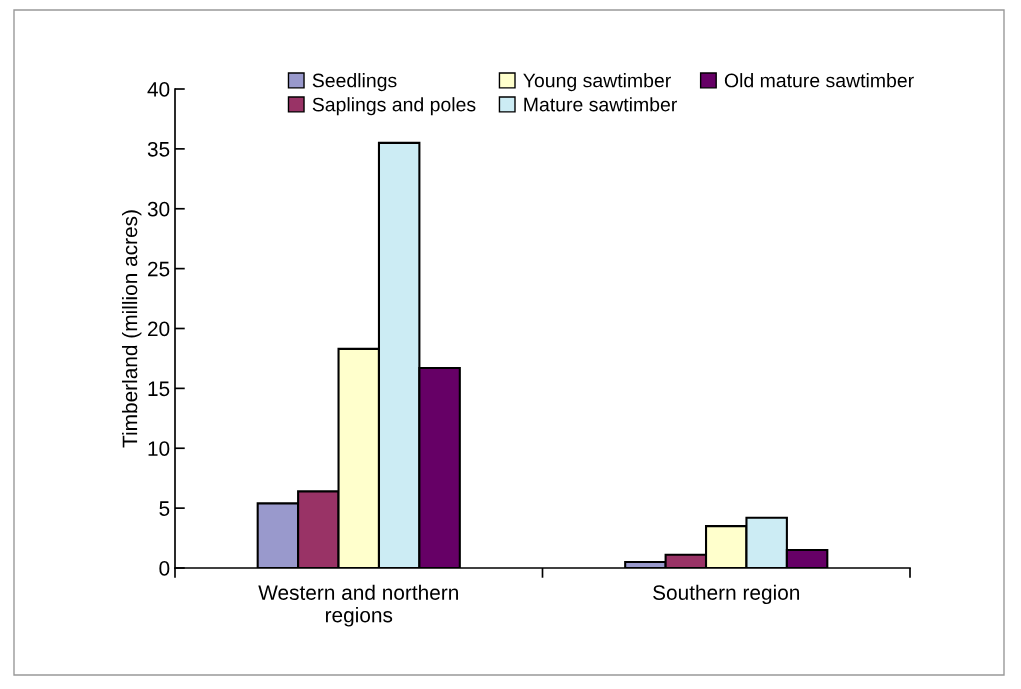  What do you see at coordinates (159, 448) in the screenshot?
I see `y-tick-label: 10` at bounding box center [159, 448].